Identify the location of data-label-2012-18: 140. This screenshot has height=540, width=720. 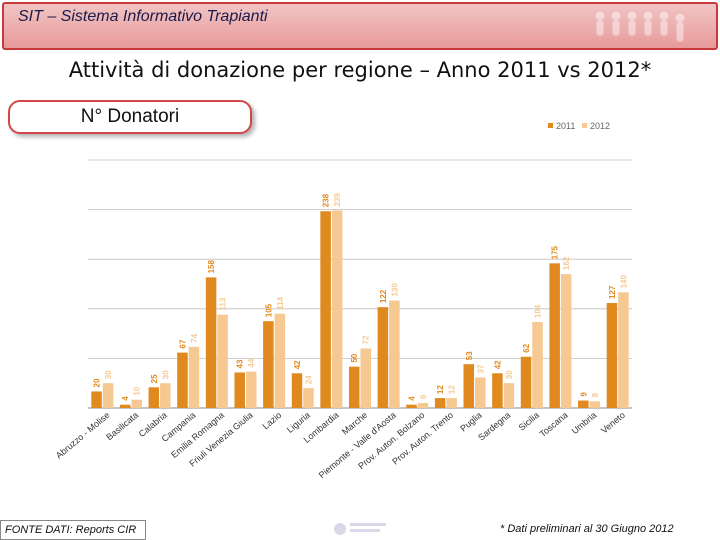
(623, 281).